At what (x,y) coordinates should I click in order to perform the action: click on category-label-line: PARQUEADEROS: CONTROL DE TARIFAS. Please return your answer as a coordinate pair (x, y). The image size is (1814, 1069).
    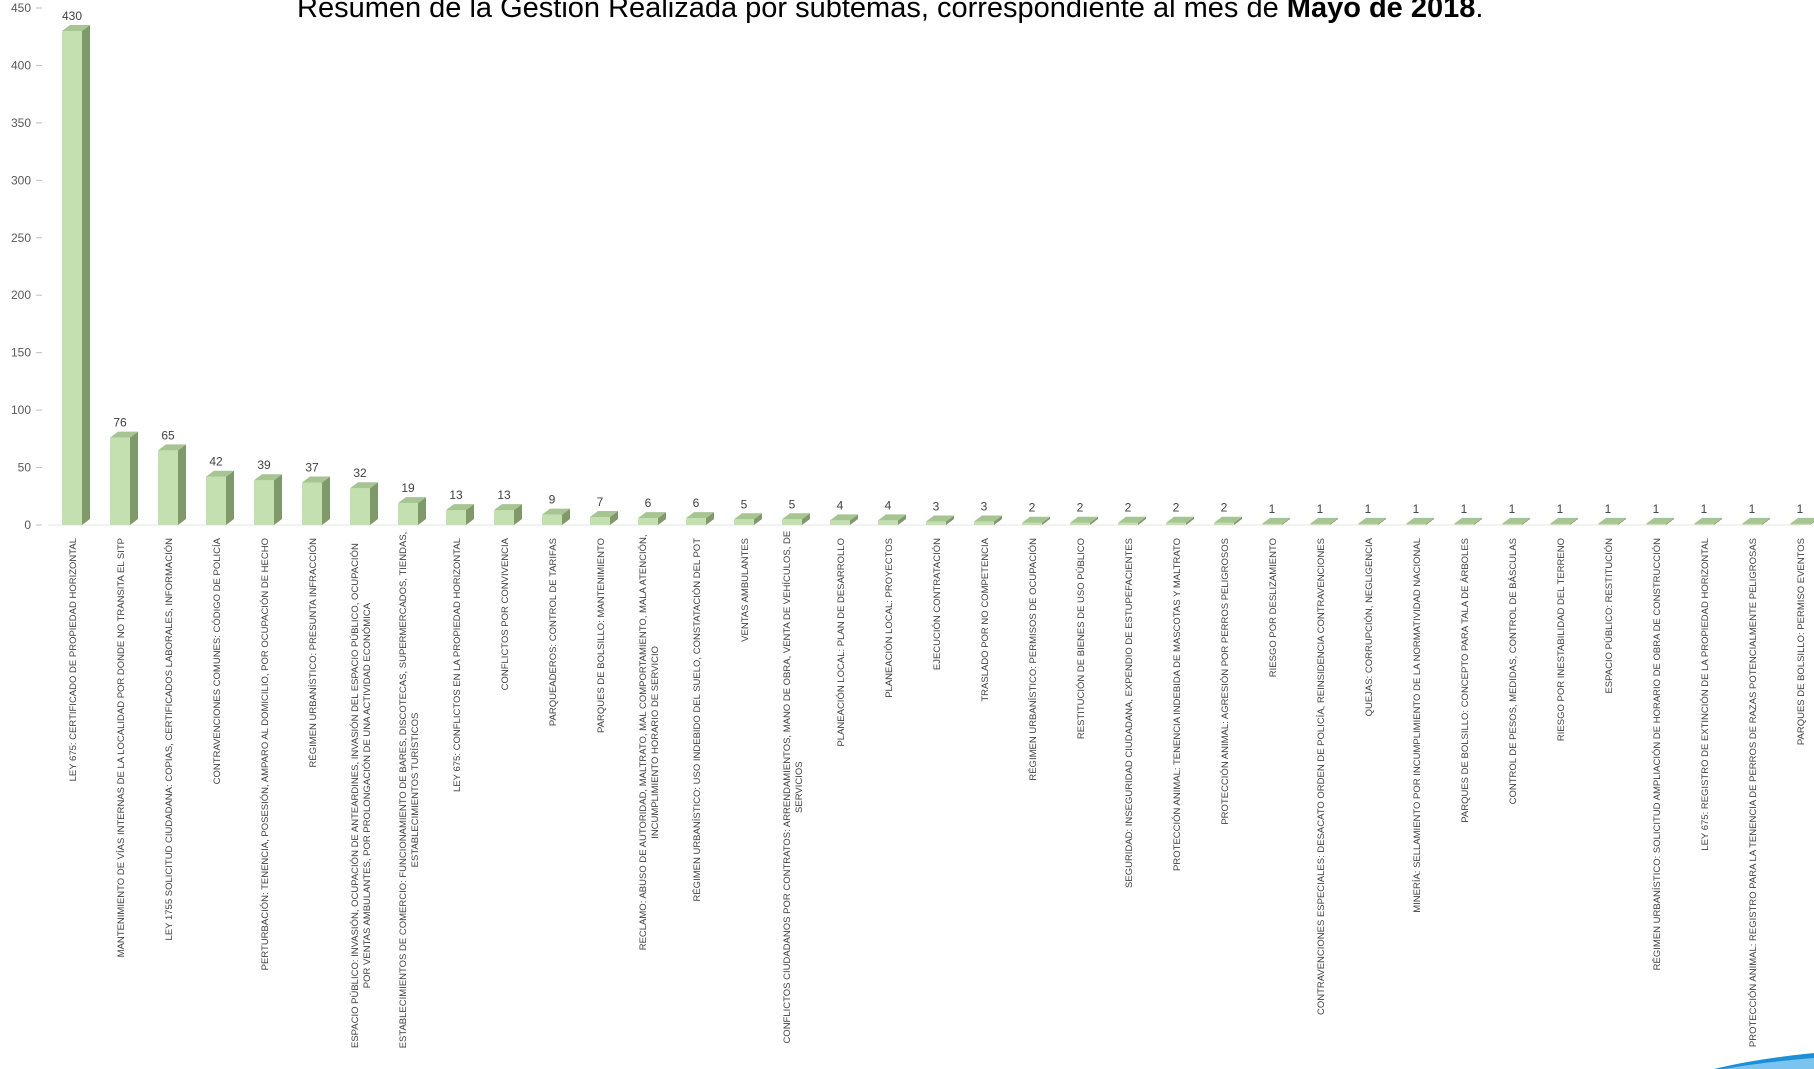
    Looking at the image, I should click on (553, 632).